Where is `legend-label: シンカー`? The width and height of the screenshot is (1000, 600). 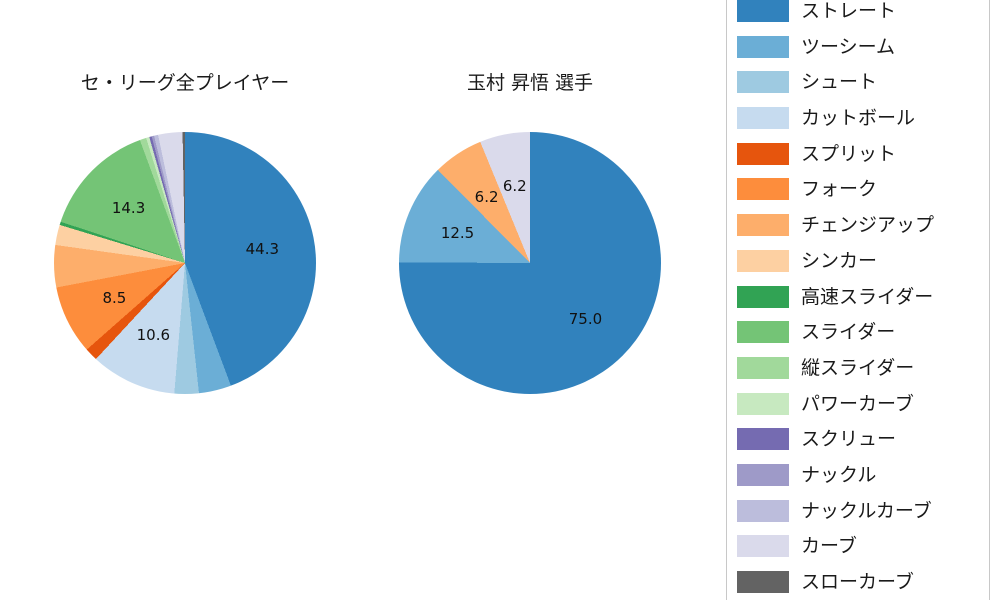 legend-label: シンカー is located at coordinates (839, 260).